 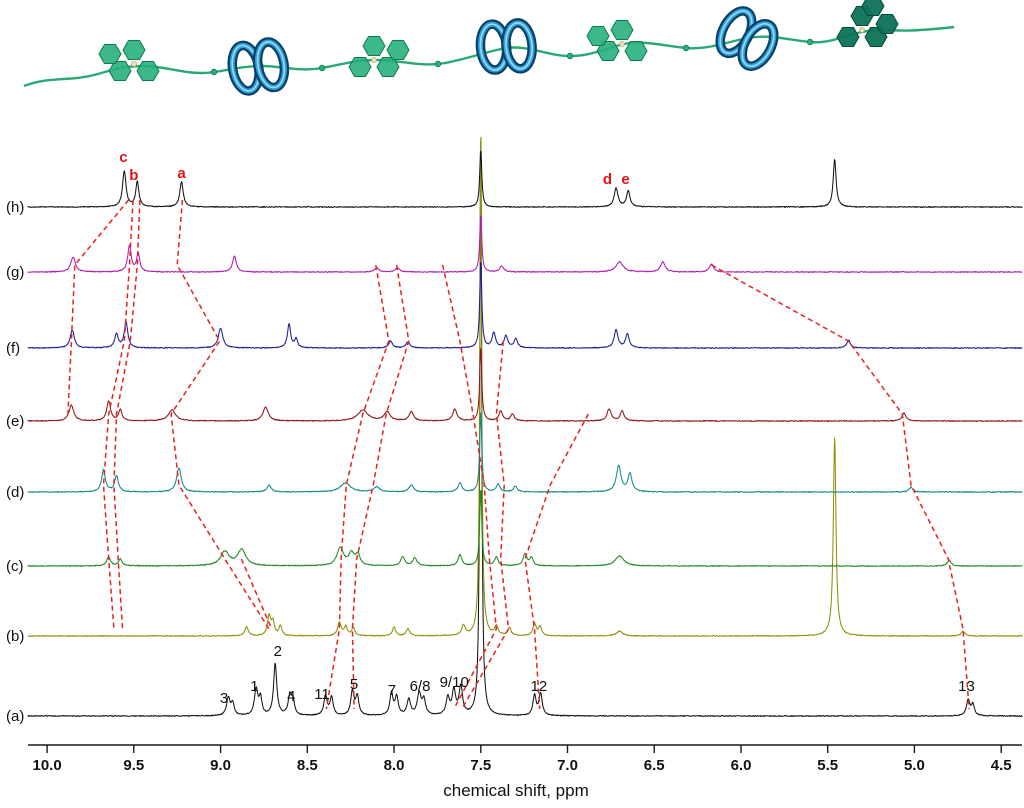 What do you see at coordinates (392, 690) in the screenshot?
I see `peak-label-7: 7` at bounding box center [392, 690].